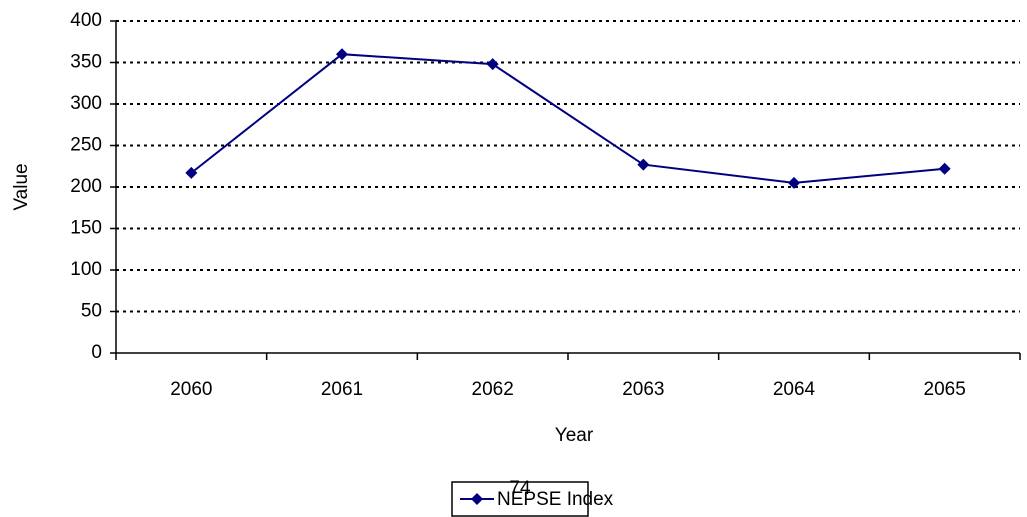 The width and height of the screenshot is (1027, 517). Describe the element at coordinates (477, 499) in the screenshot. I see `legend-marker` at that location.